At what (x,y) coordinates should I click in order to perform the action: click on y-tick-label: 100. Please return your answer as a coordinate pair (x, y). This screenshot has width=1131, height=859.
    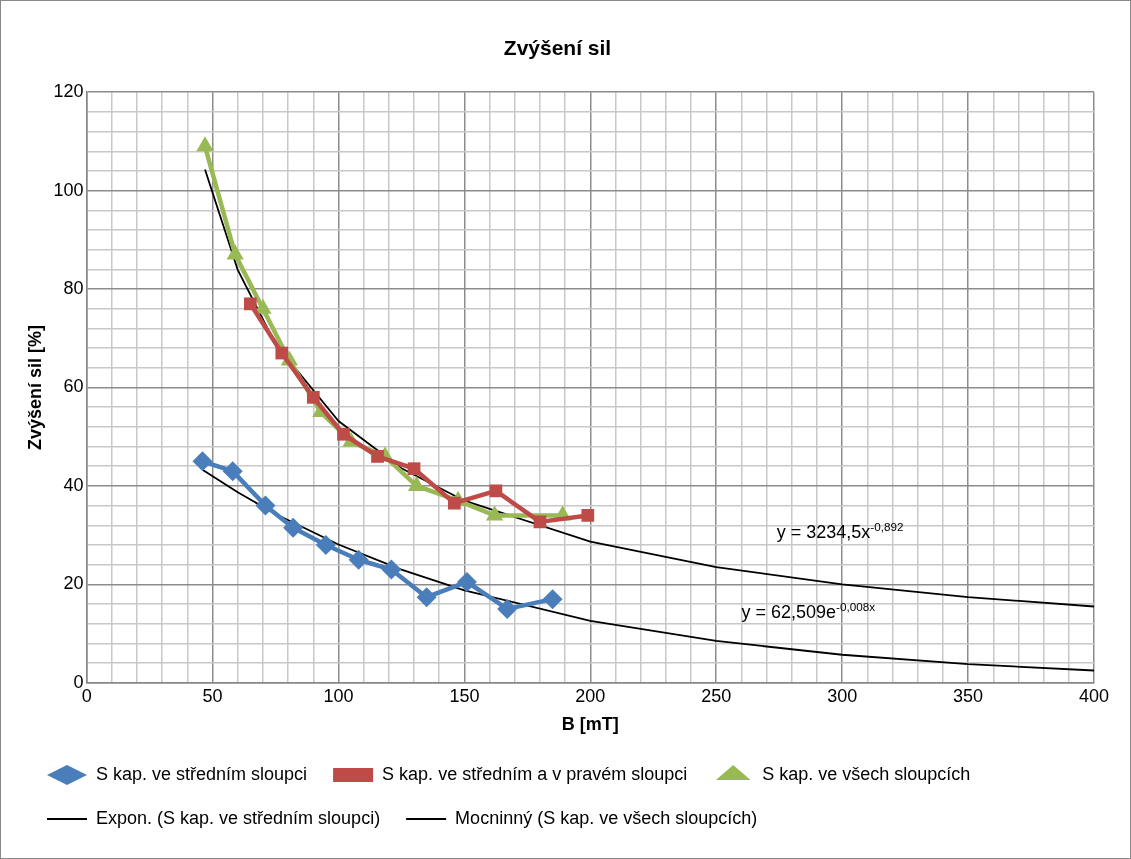
    Looking at the image, I should click on (68, 189).